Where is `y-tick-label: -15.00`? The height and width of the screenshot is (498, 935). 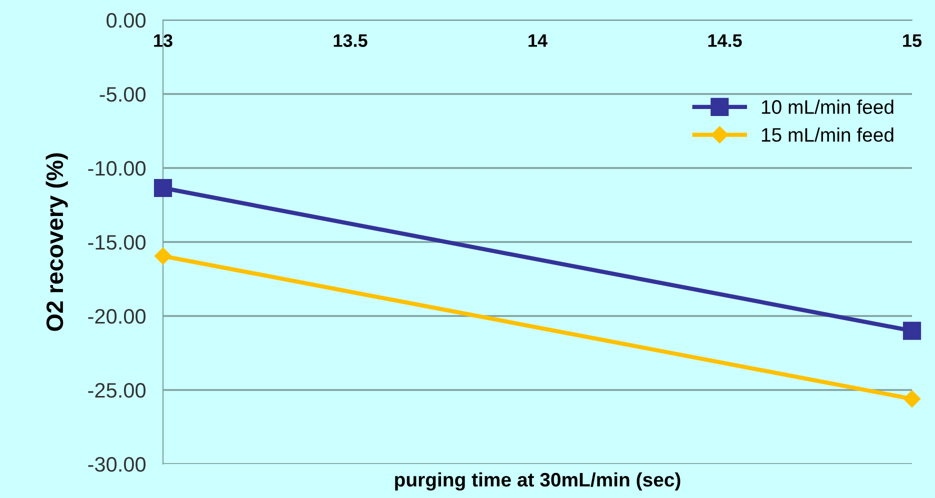 y-tick-label: -15.00 is located at coordinates (117, 242).